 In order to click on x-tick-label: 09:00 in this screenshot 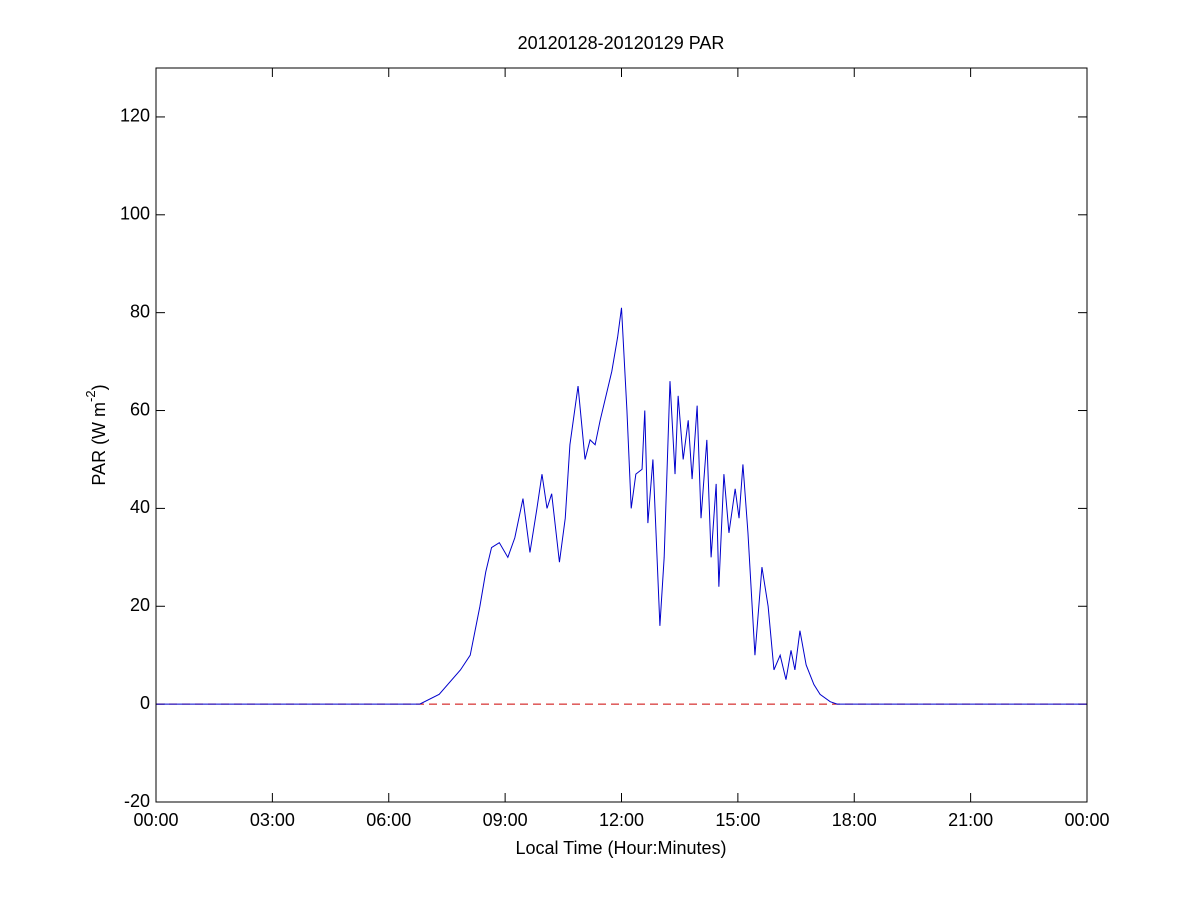, I will do `click(505, 820)`.